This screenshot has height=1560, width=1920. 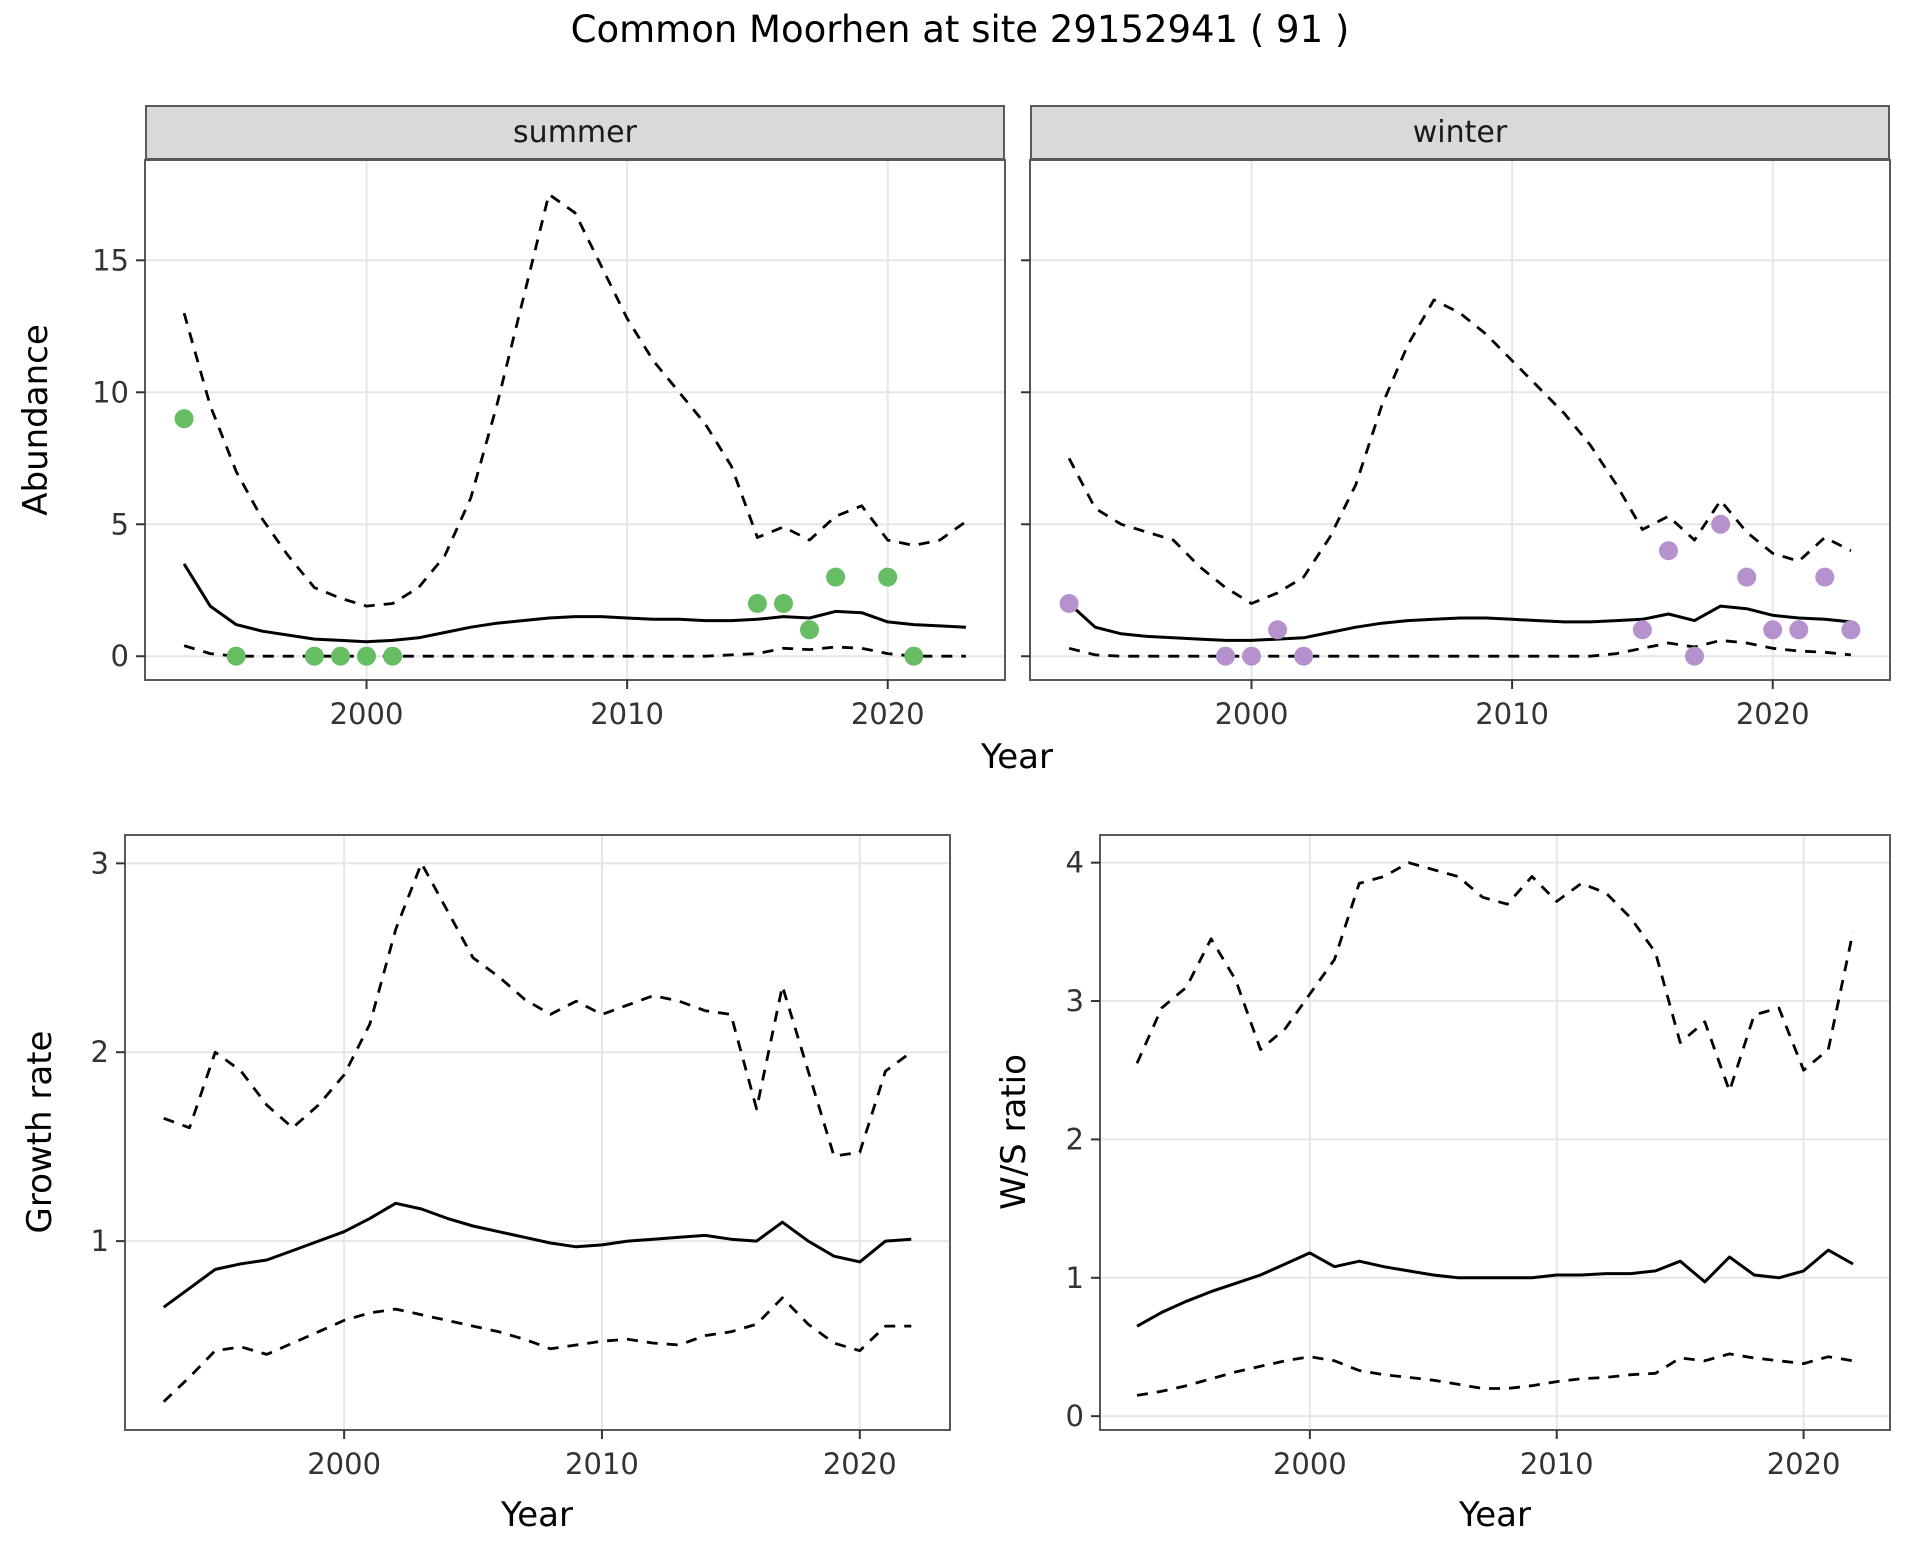 What do you see at coordinates (960, 29) in the screenshot?
I see `plot-title: Common Moorhen at site 29152941 ( 91 )` at bounding box center [960, 29].